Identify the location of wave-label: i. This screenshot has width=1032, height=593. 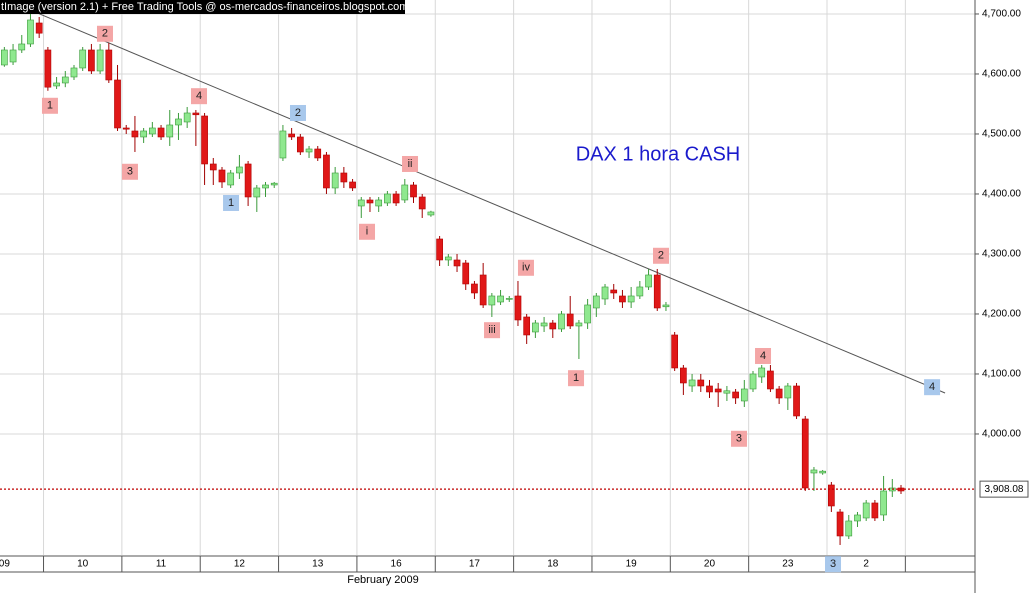
(367, 231).